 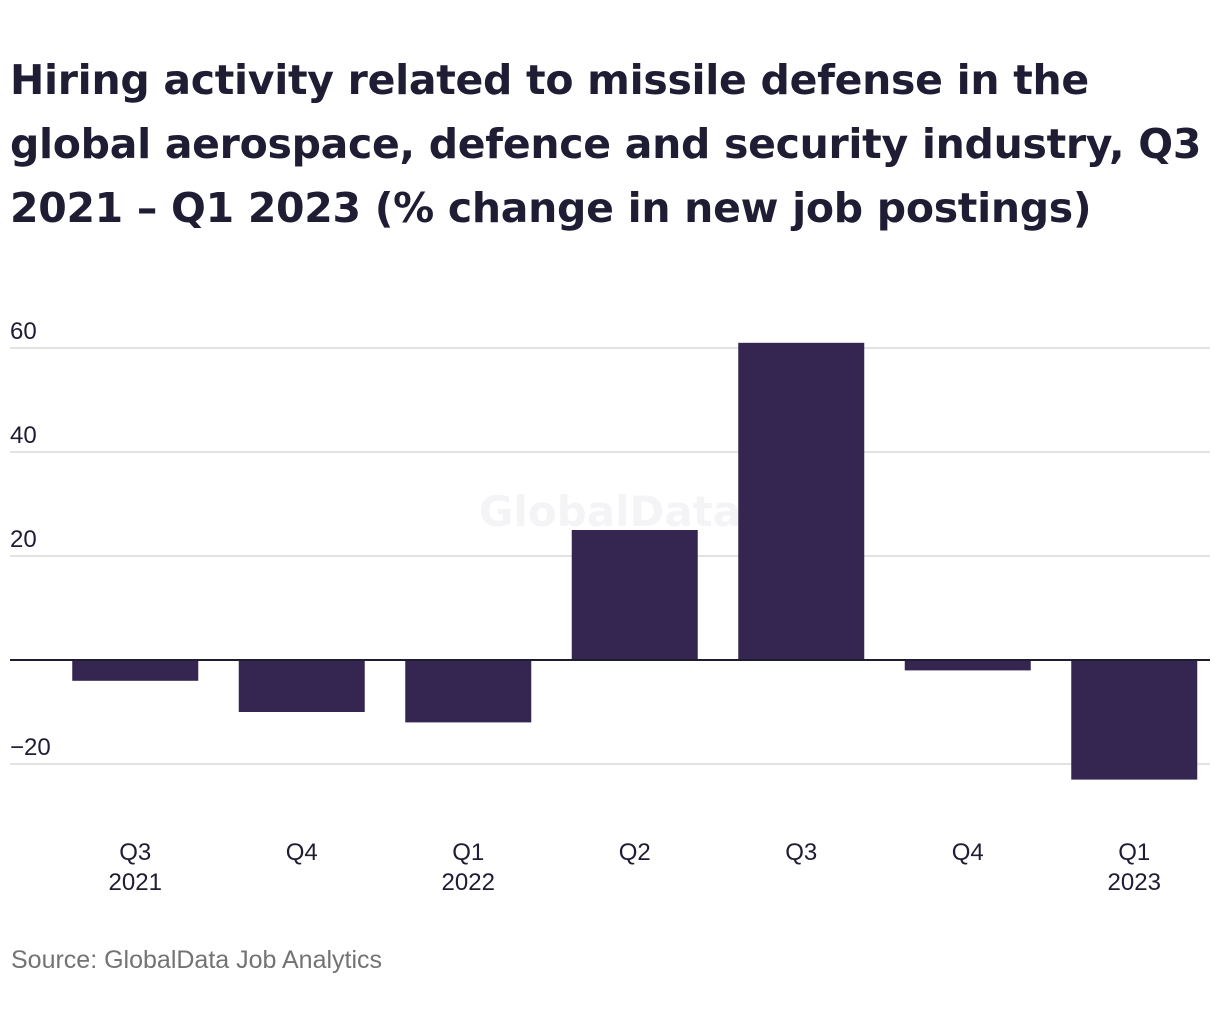 I want to click on y-tick-label: −20, so click(x=30, y=747).